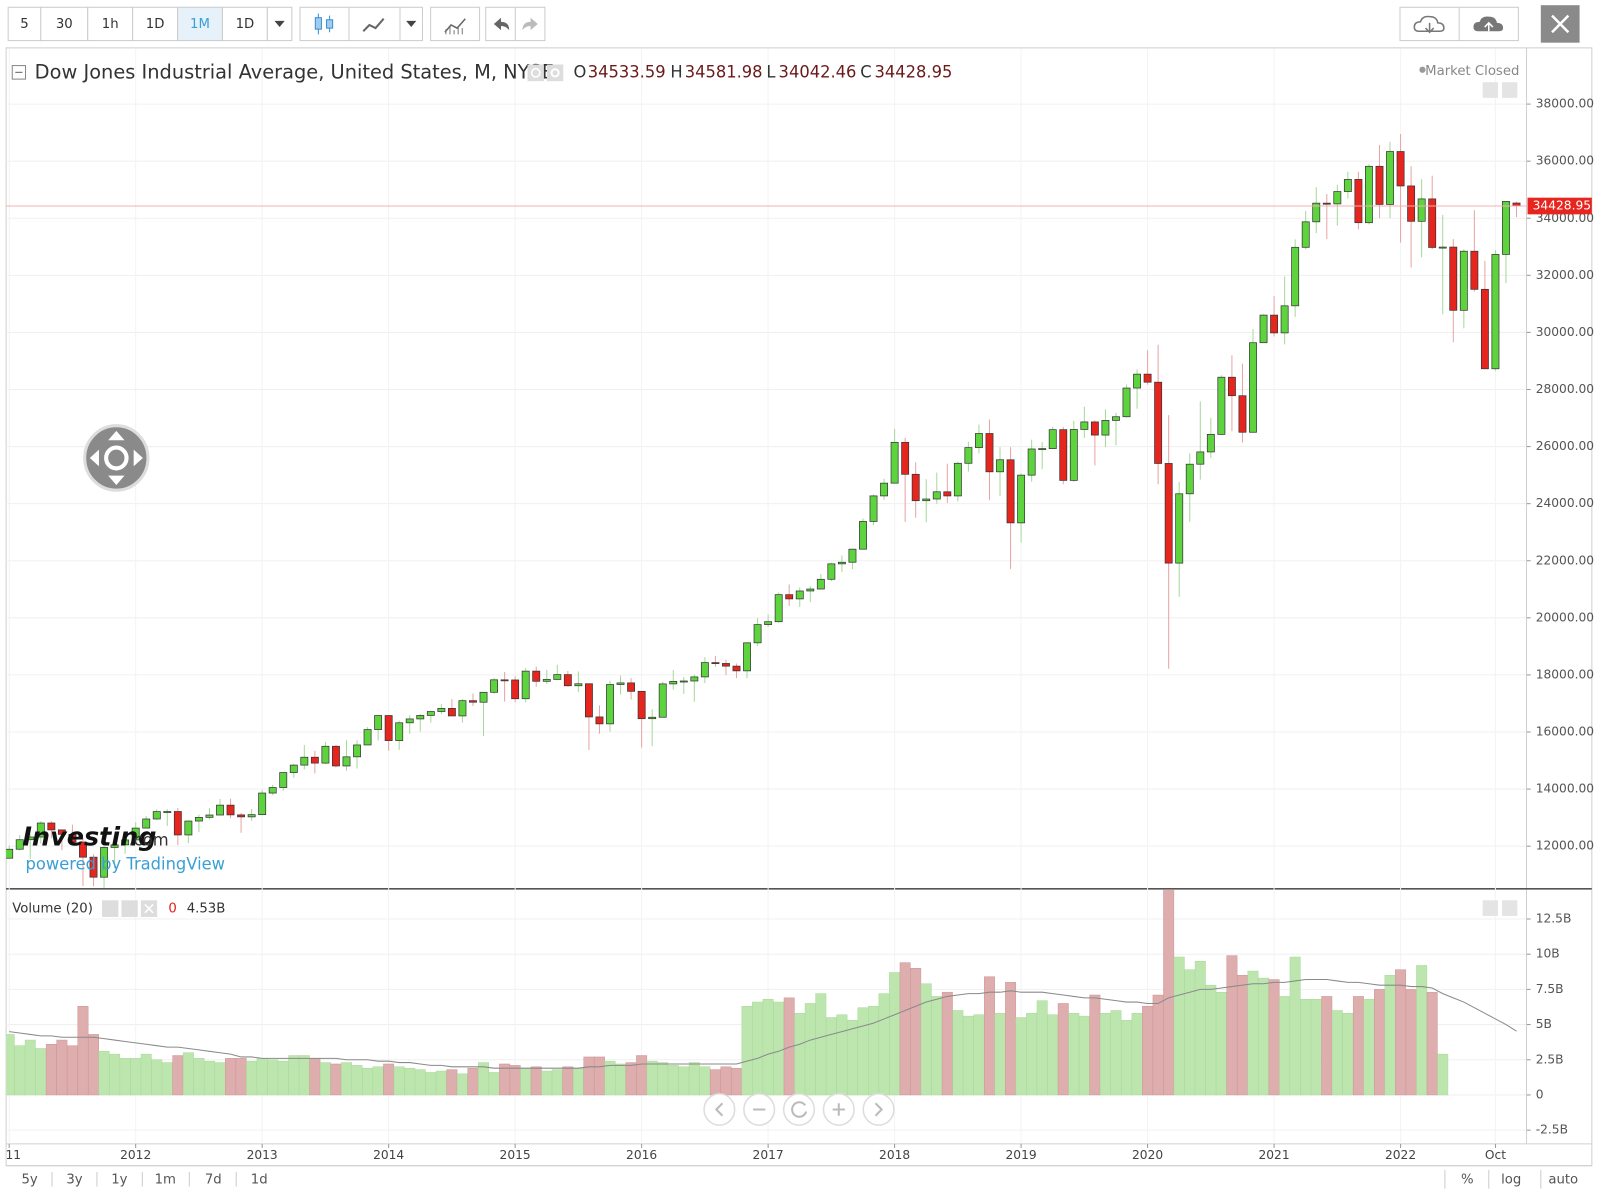 Image resolution: width=1600 pixels, height=1199 pixels. Describe the element at coordinates (213, 1179) in the screenshot. I see `range-button: 7d` at that location.